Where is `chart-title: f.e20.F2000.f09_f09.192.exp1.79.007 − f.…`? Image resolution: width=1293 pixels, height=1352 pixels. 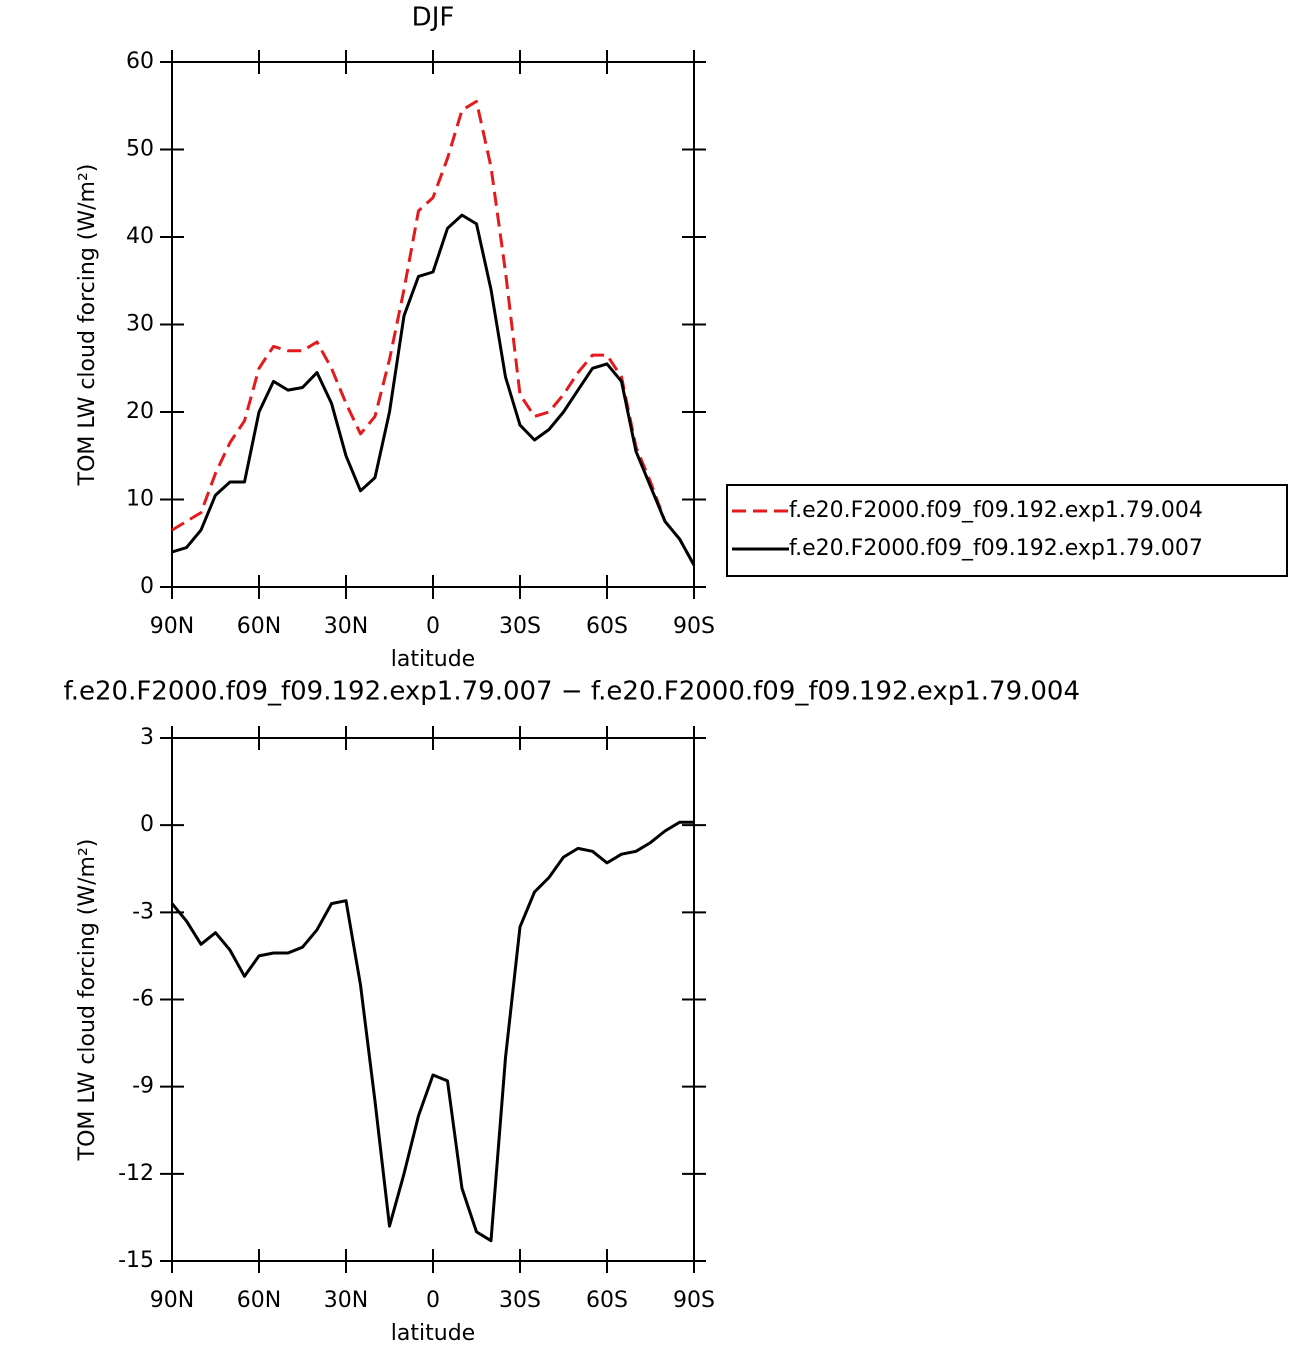 chart-title: f.e20.F2000.f09_f09.192.exp1.79.007 − f.… is located at coordinates (571, 692).